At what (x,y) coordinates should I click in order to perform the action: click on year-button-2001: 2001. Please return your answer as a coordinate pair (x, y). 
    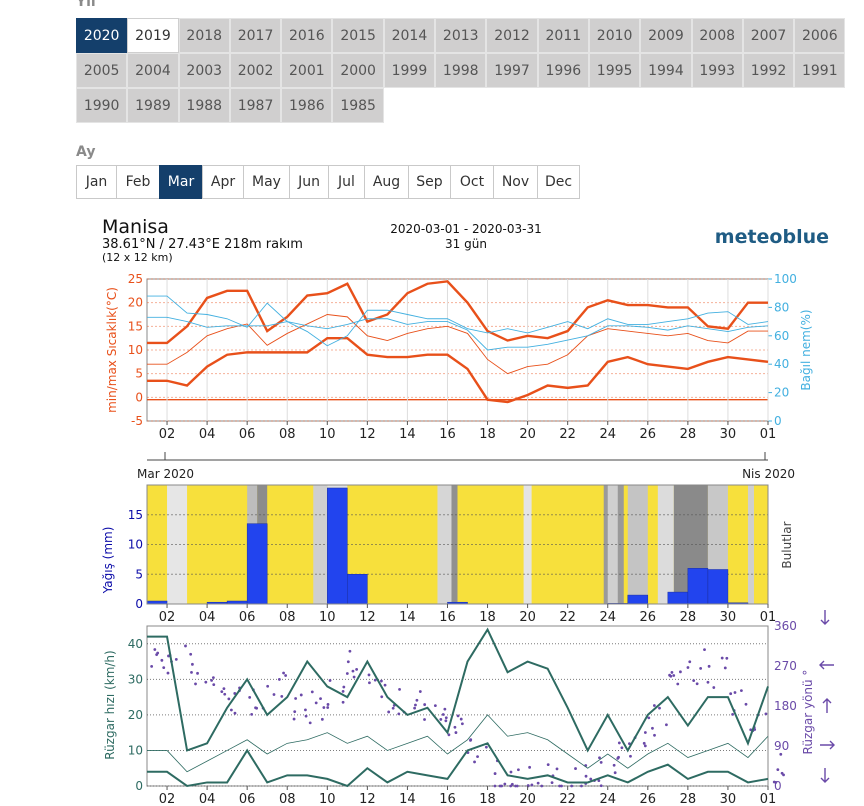
    Looking at the image, I should click on (307, 70).